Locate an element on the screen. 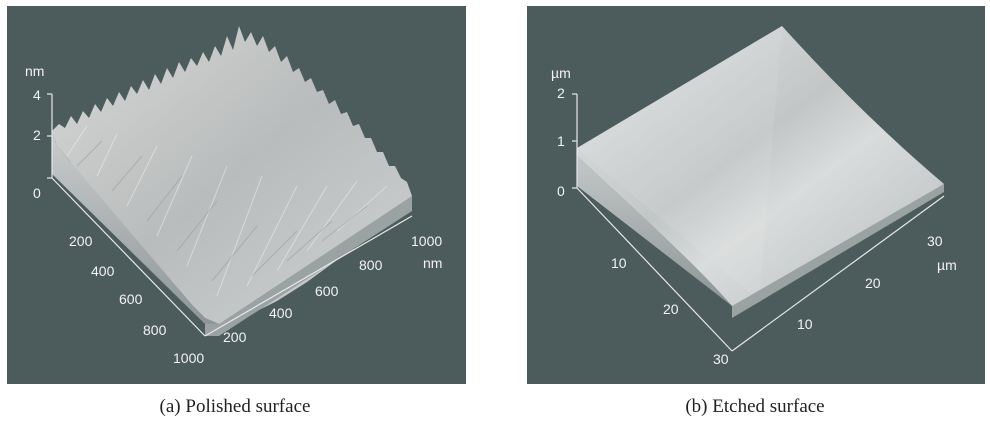 Image resolution: width=990 pixels, height=423 pixels. polished-z-tick-4: 4 is located at coordinates (37, 95).